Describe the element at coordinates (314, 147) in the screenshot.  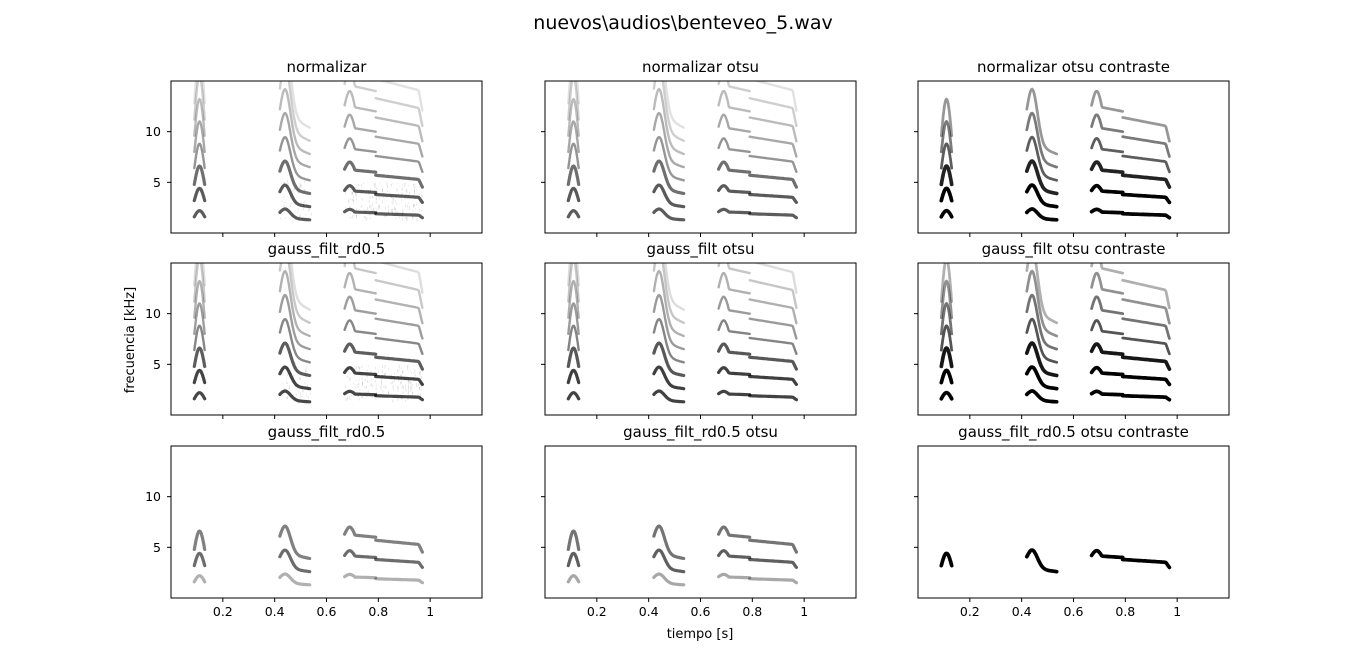
I see `panel-1: normalizar 5 10` at that location.